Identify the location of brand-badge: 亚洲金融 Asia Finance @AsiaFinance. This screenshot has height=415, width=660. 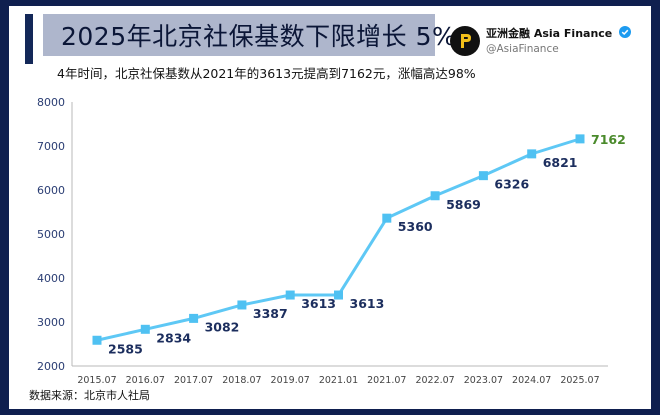
(541, 41).